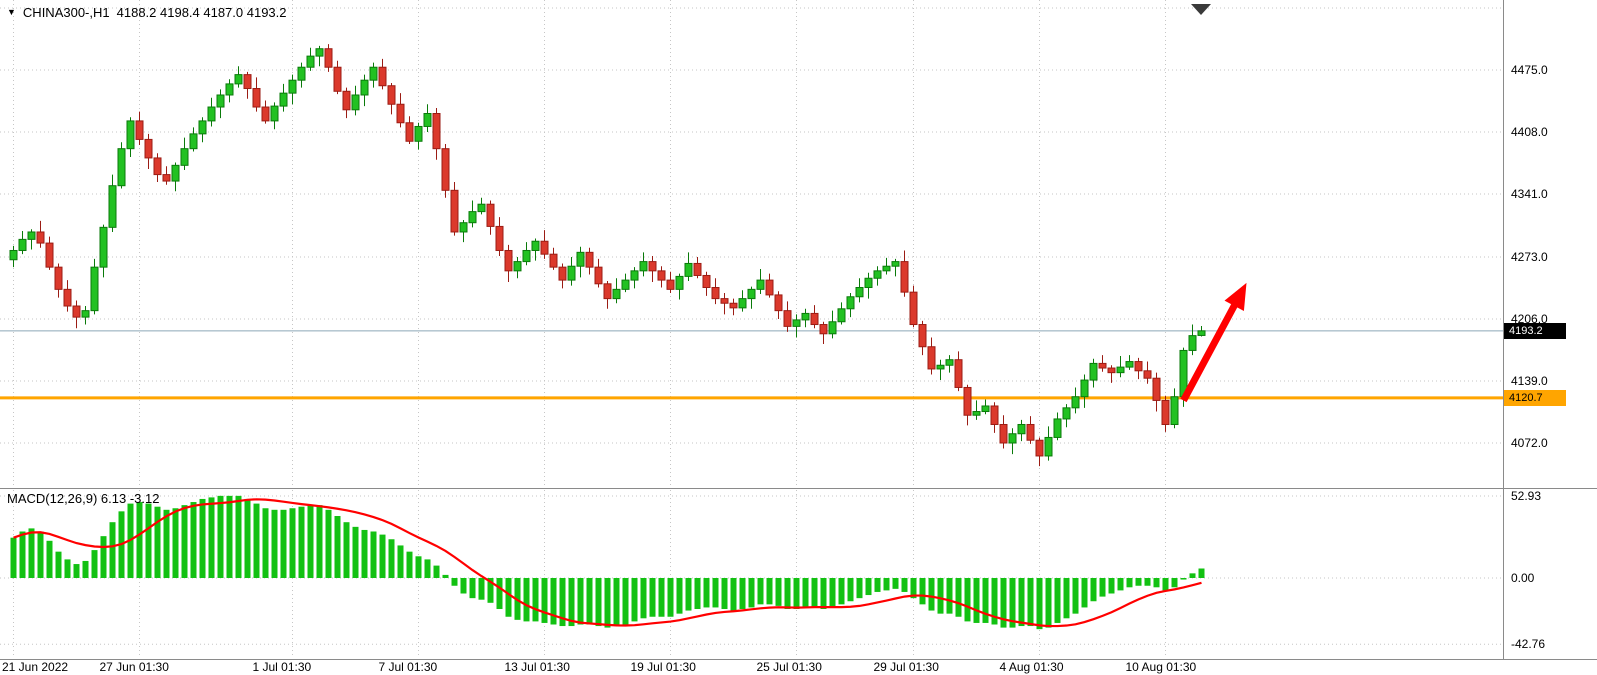 The height and width of the screenshot is (675, 1597). I want to click on symbol-label: CHINA300-,H1, so click(66, 12).